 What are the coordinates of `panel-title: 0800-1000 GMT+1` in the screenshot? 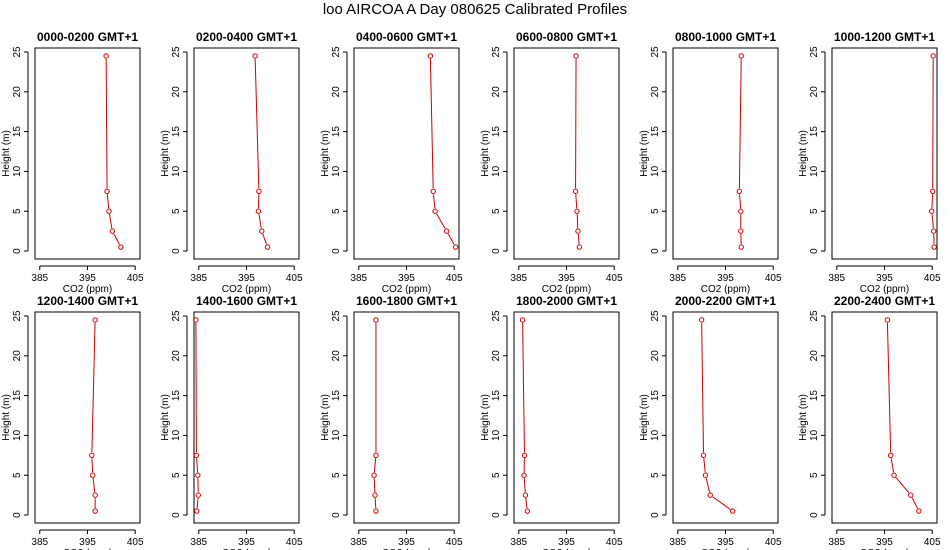 It's located at (725, 37).